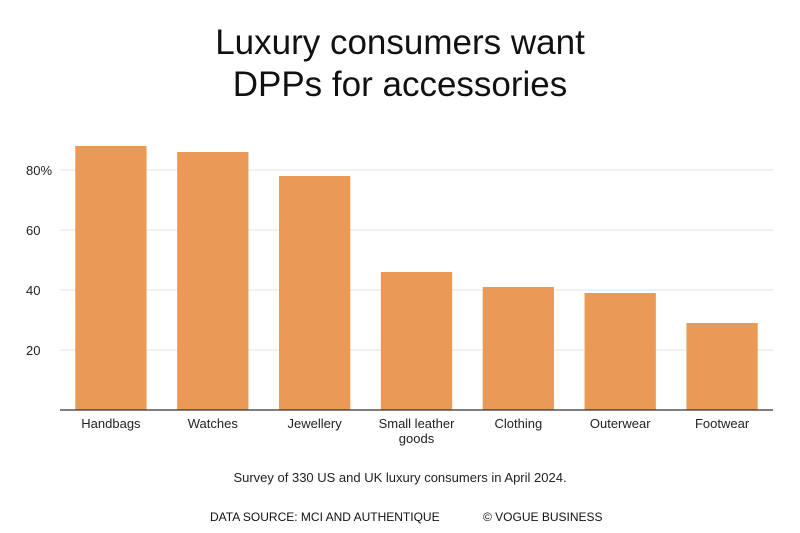  I want to click on data-source: DATA SOURCE: MCI AND AUTHENTIQUE, so click(325, 517).